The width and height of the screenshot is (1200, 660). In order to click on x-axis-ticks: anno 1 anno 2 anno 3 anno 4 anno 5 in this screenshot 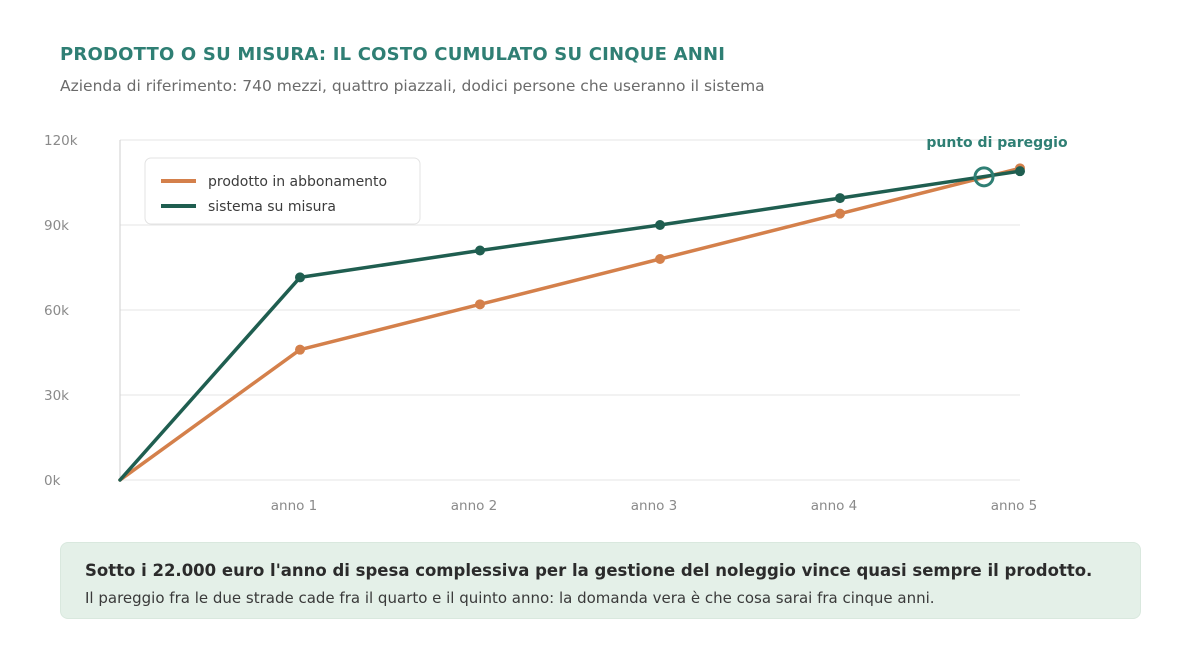, I will do `click(654, 506)`.